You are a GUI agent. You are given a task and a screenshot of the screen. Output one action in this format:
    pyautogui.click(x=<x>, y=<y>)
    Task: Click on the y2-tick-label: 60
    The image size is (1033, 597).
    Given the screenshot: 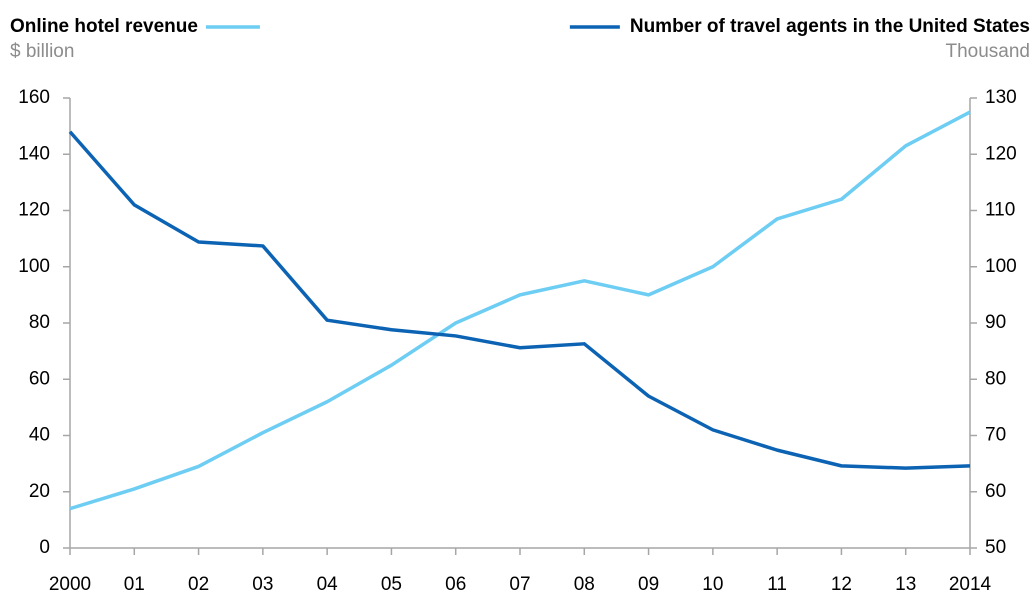 What is the action you would take?
    pyautogui.click(x=995, y=491)
    